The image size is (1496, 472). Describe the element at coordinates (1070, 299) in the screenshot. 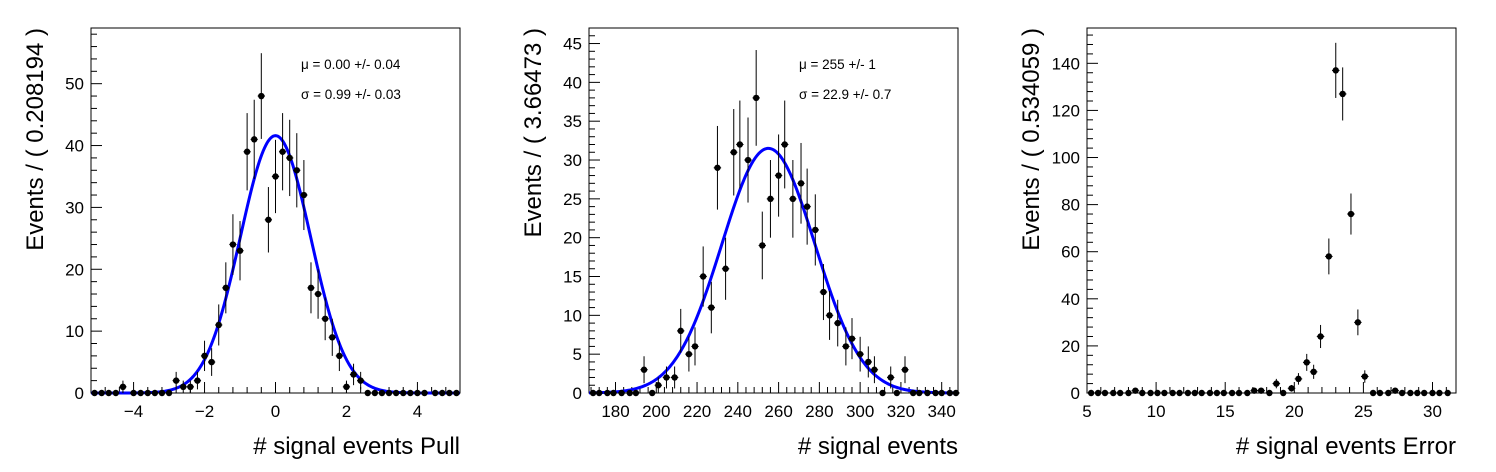

I see `y-tick-label: 40` at that location.